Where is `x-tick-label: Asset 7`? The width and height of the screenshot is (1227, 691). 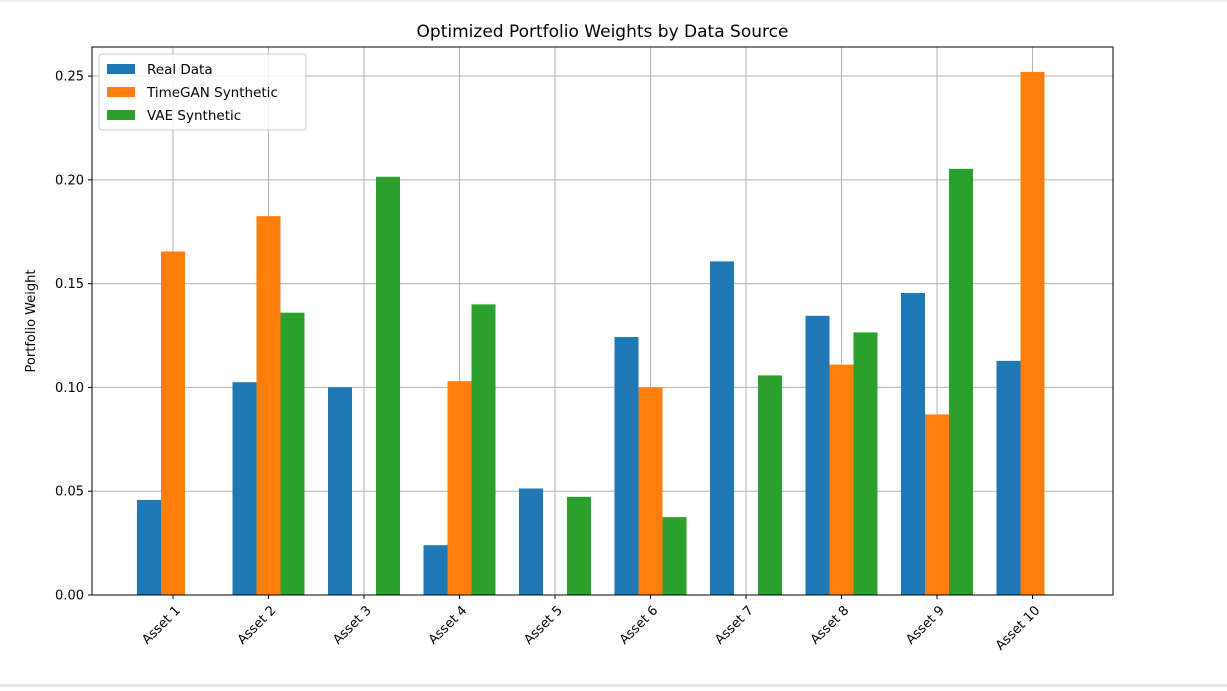
x-tick-label: Asset 7 is located at coordinates (734, 625).